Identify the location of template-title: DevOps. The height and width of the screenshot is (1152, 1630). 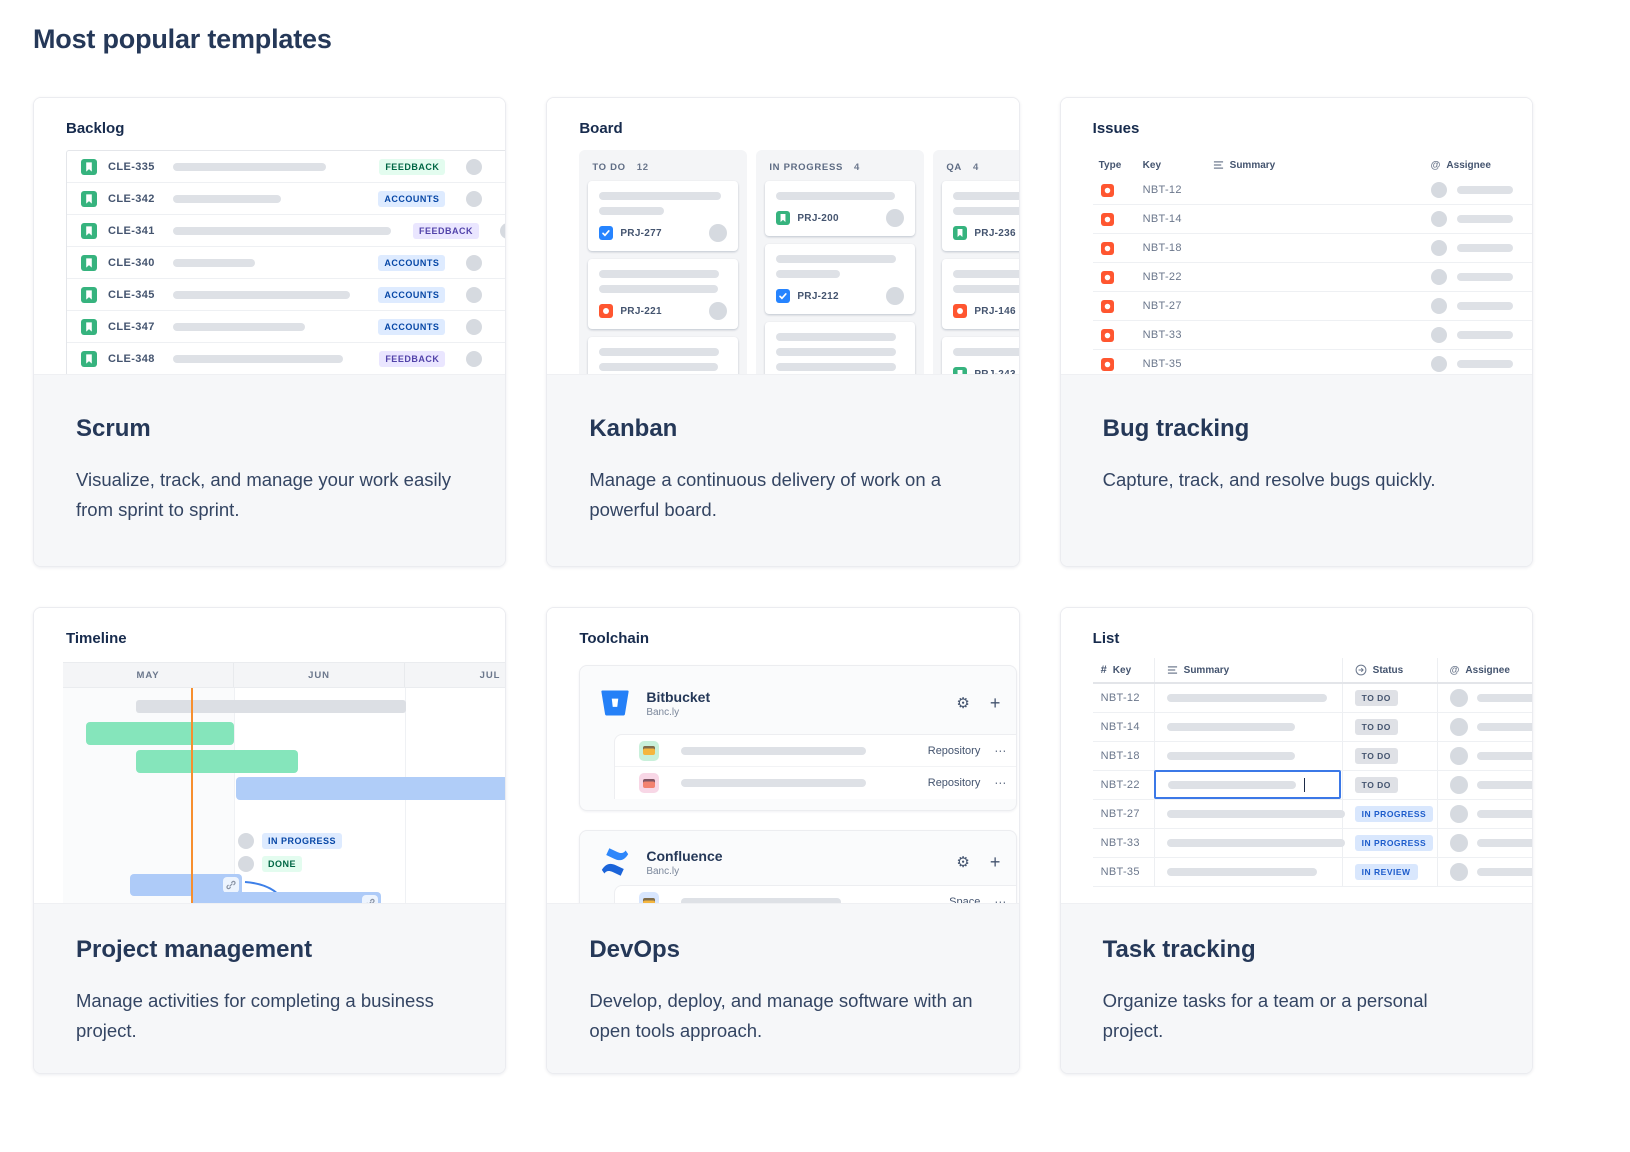
(635, 949).